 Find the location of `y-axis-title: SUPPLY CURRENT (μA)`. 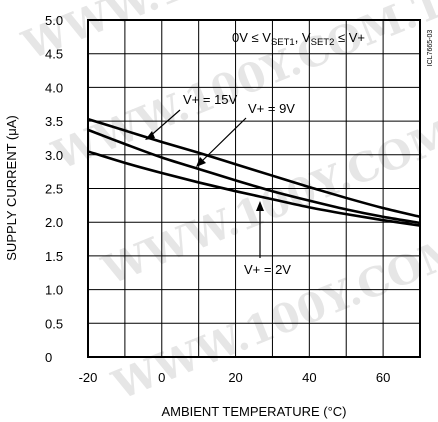

y-axis-title: SUPPLY CURRENT (μA) is located at coordinates (11, 187).